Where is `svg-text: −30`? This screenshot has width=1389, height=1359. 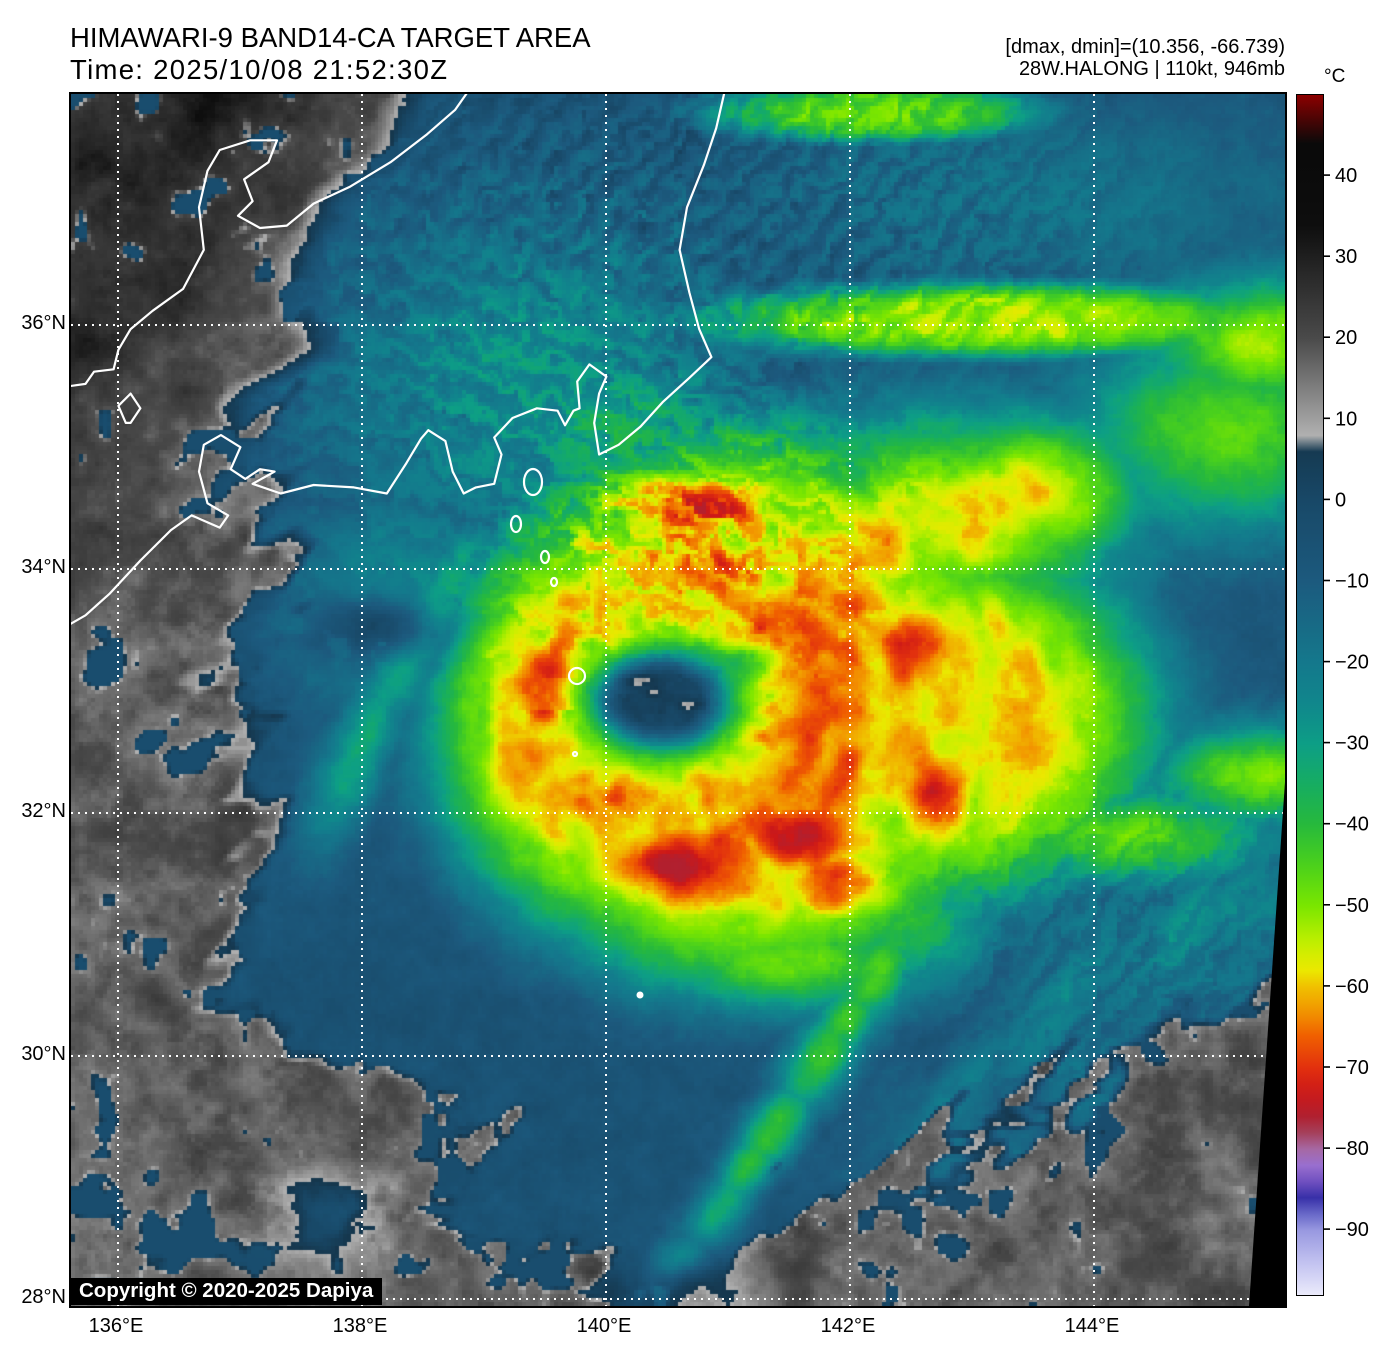 svg-text: −30 is located at coordinates (1352, 744).